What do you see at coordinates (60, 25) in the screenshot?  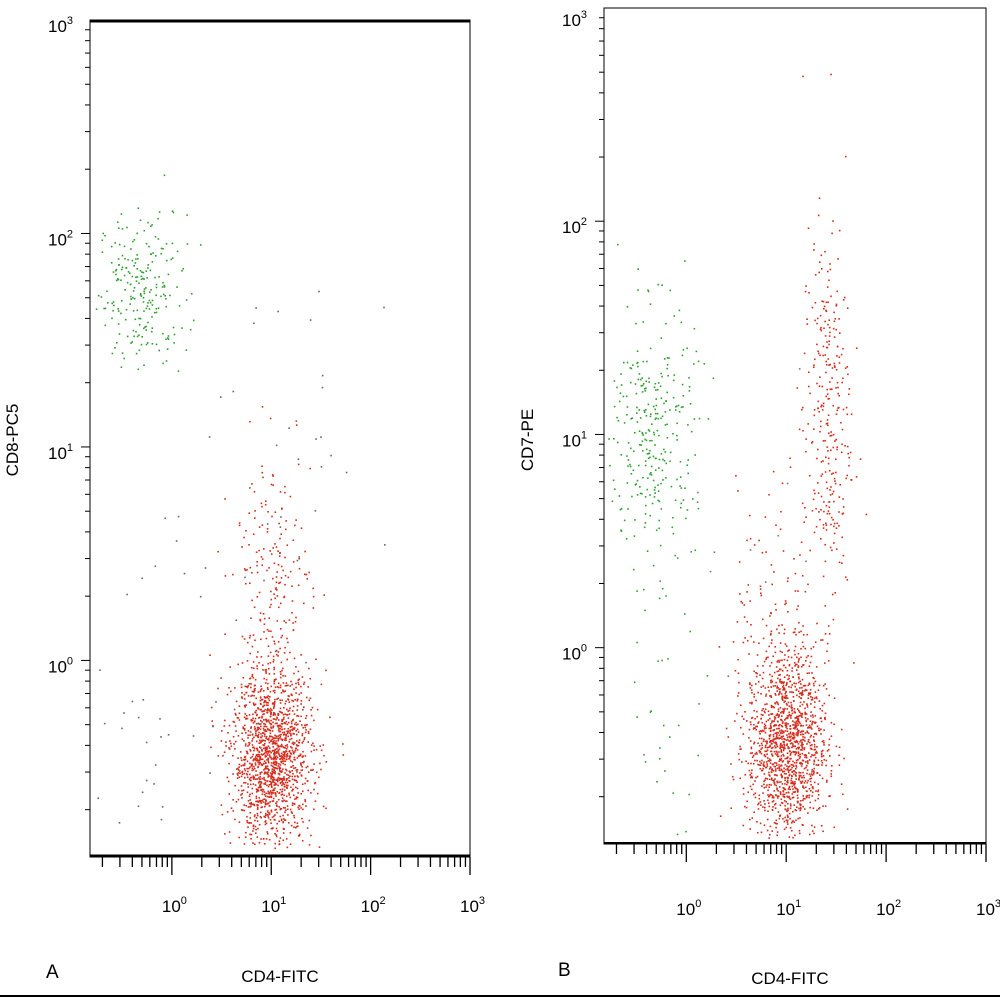 I see `panel-a-y-tick-label: 103` at bounding box center [60, 25].